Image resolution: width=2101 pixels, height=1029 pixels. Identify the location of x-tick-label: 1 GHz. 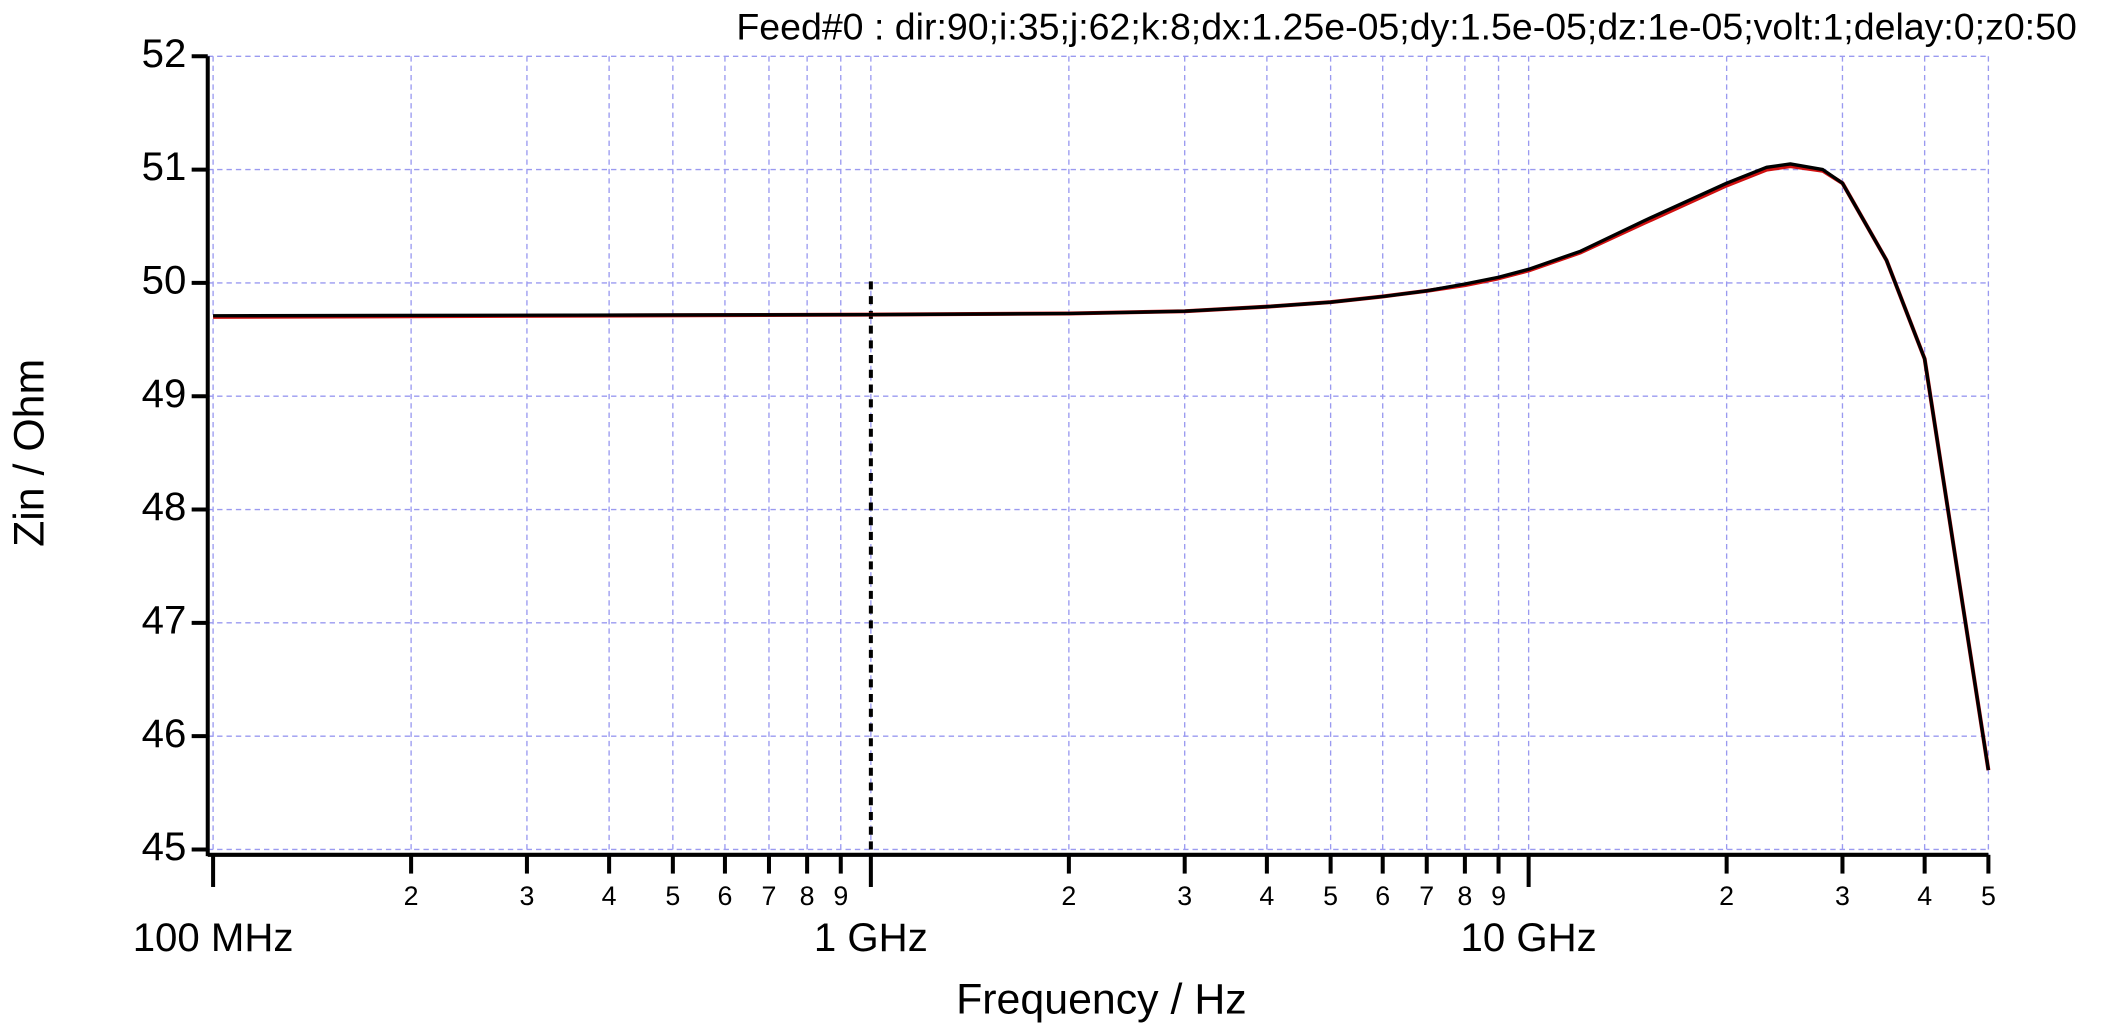
(871, 937).